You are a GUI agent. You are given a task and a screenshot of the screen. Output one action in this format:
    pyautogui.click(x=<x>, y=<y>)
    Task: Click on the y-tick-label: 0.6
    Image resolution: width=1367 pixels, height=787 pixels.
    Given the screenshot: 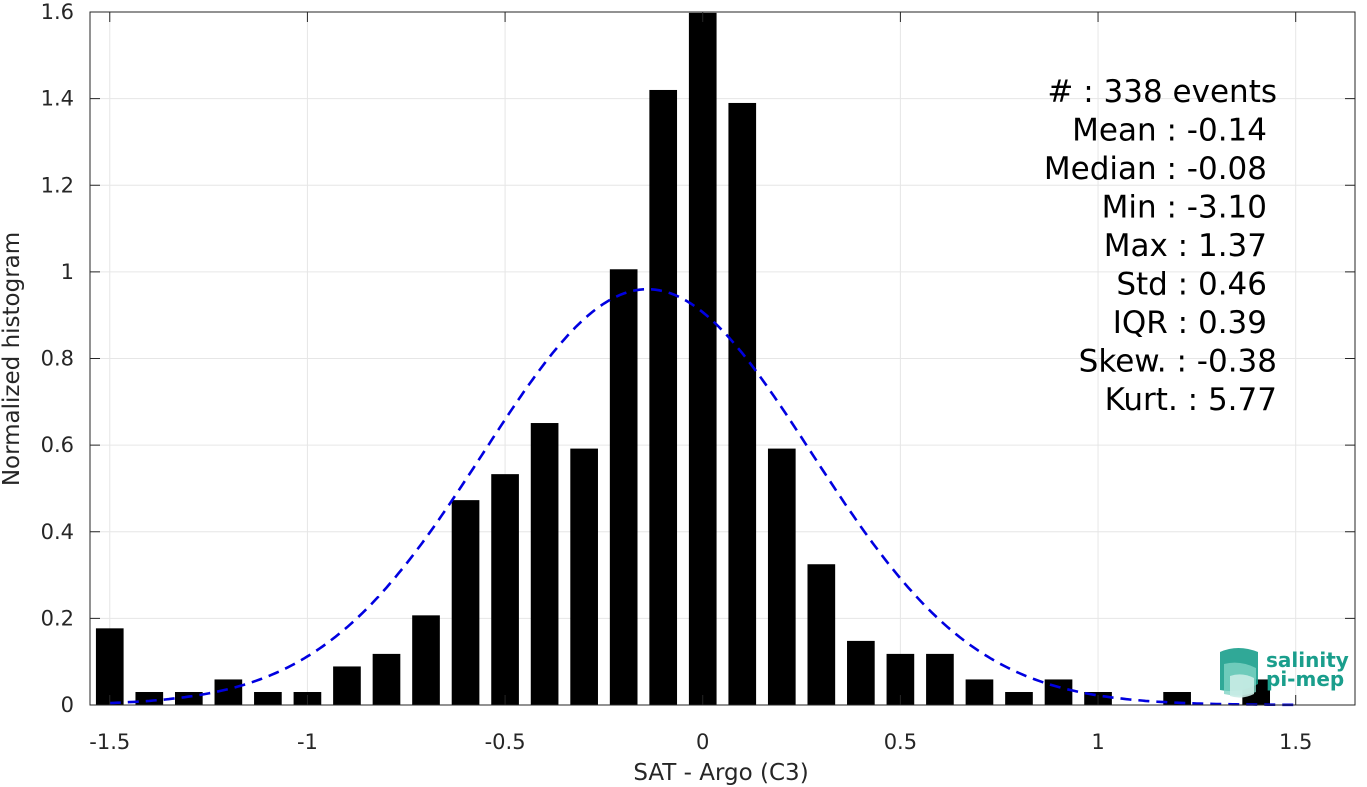 What is the action you would take?
    pyautogui.click(x=57, y=445)
    